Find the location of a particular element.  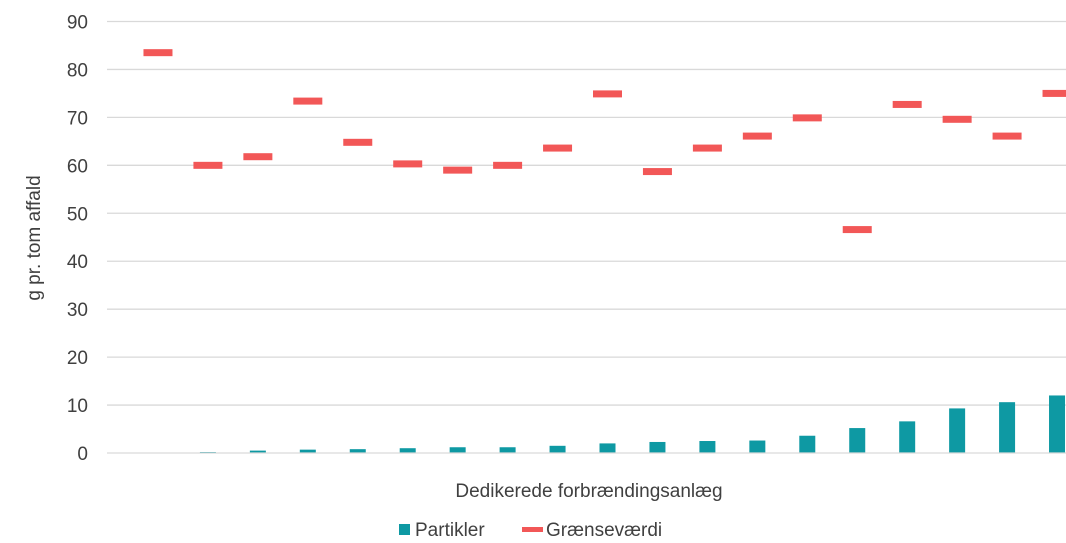

partikler-bars is located at coordinates (632, 424).